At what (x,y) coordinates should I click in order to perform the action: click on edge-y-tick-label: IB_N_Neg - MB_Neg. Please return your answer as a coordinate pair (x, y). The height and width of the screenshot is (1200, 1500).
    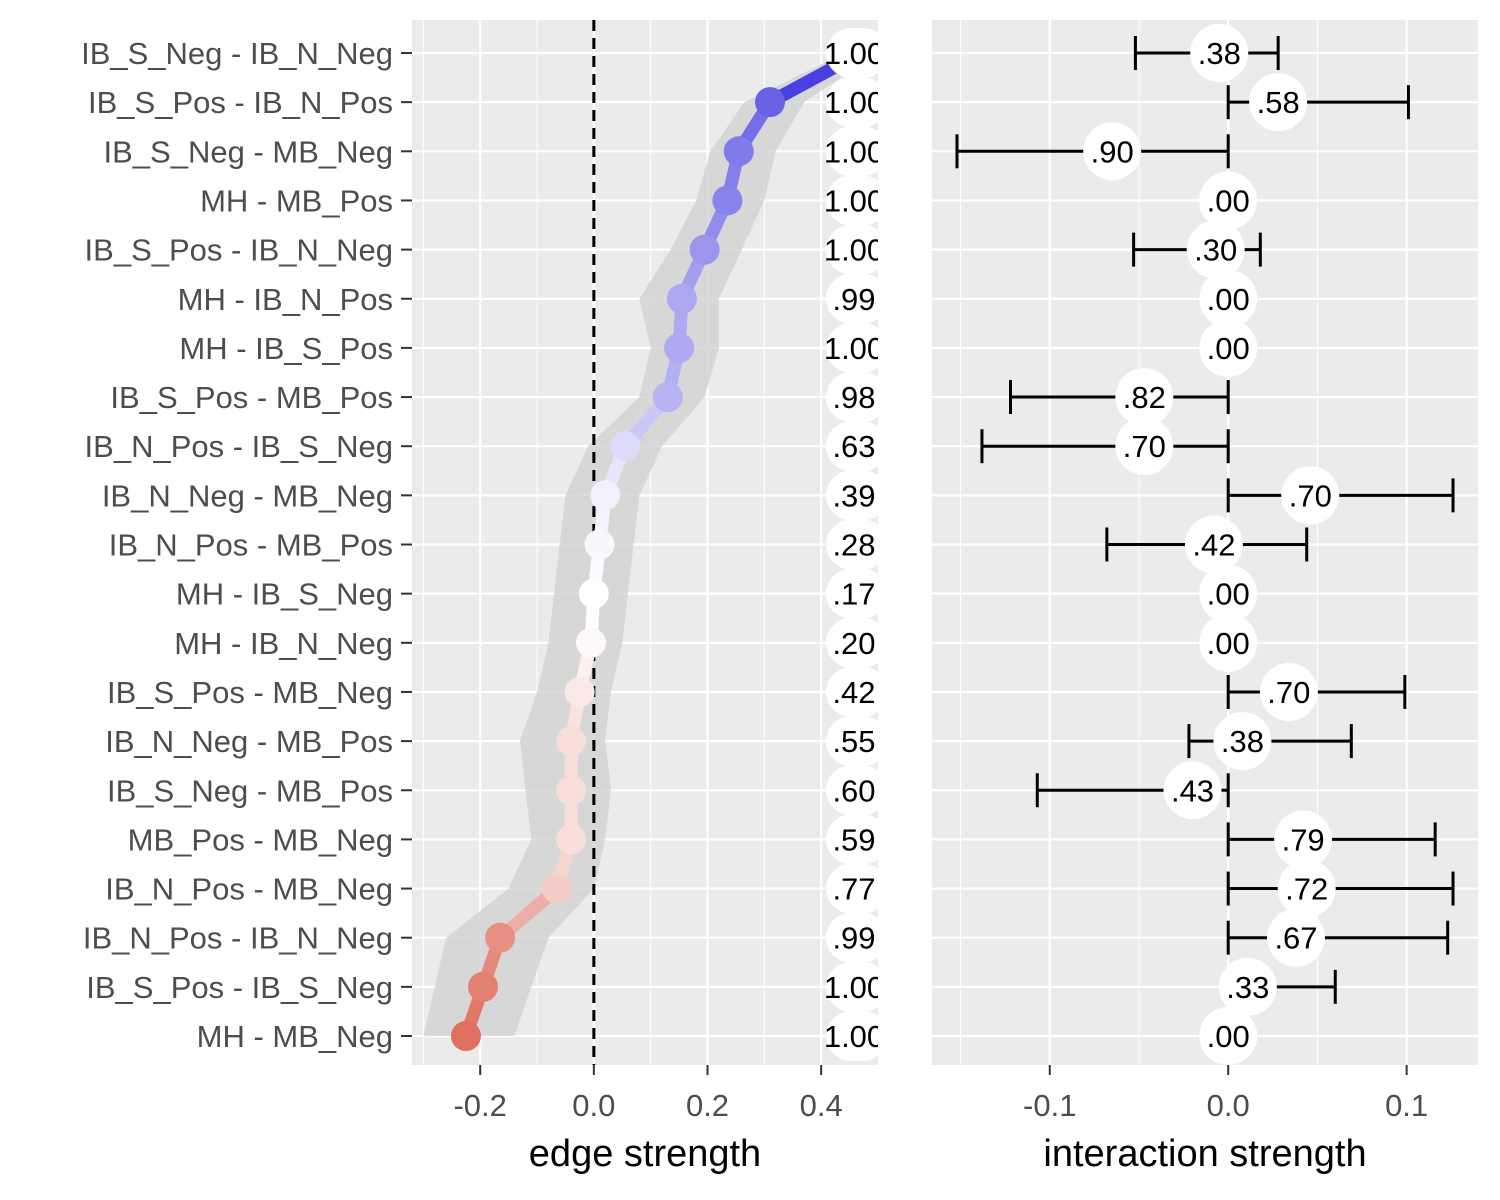
    Looking at the image, I should click on (247, 495).